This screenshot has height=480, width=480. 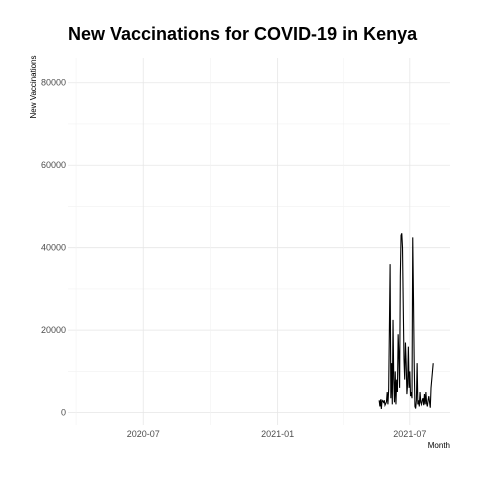 What do you see at coordinates (143, 434) in the screenshot?
I see `x-tick-label: 2020-07` at bounding box center [143, 434].